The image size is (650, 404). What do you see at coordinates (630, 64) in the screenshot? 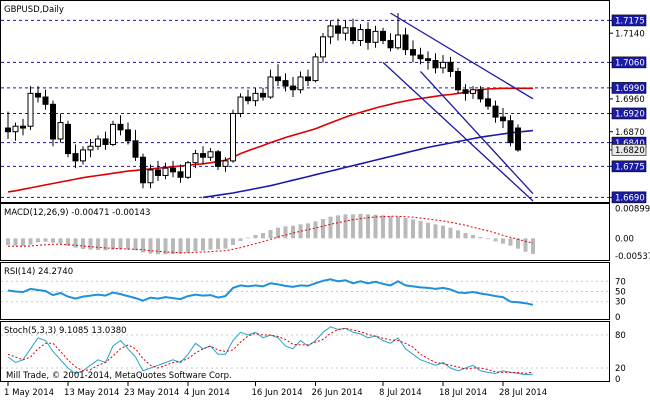
I see `price-level-label: 1.7060` at bounding box center [630, 64].